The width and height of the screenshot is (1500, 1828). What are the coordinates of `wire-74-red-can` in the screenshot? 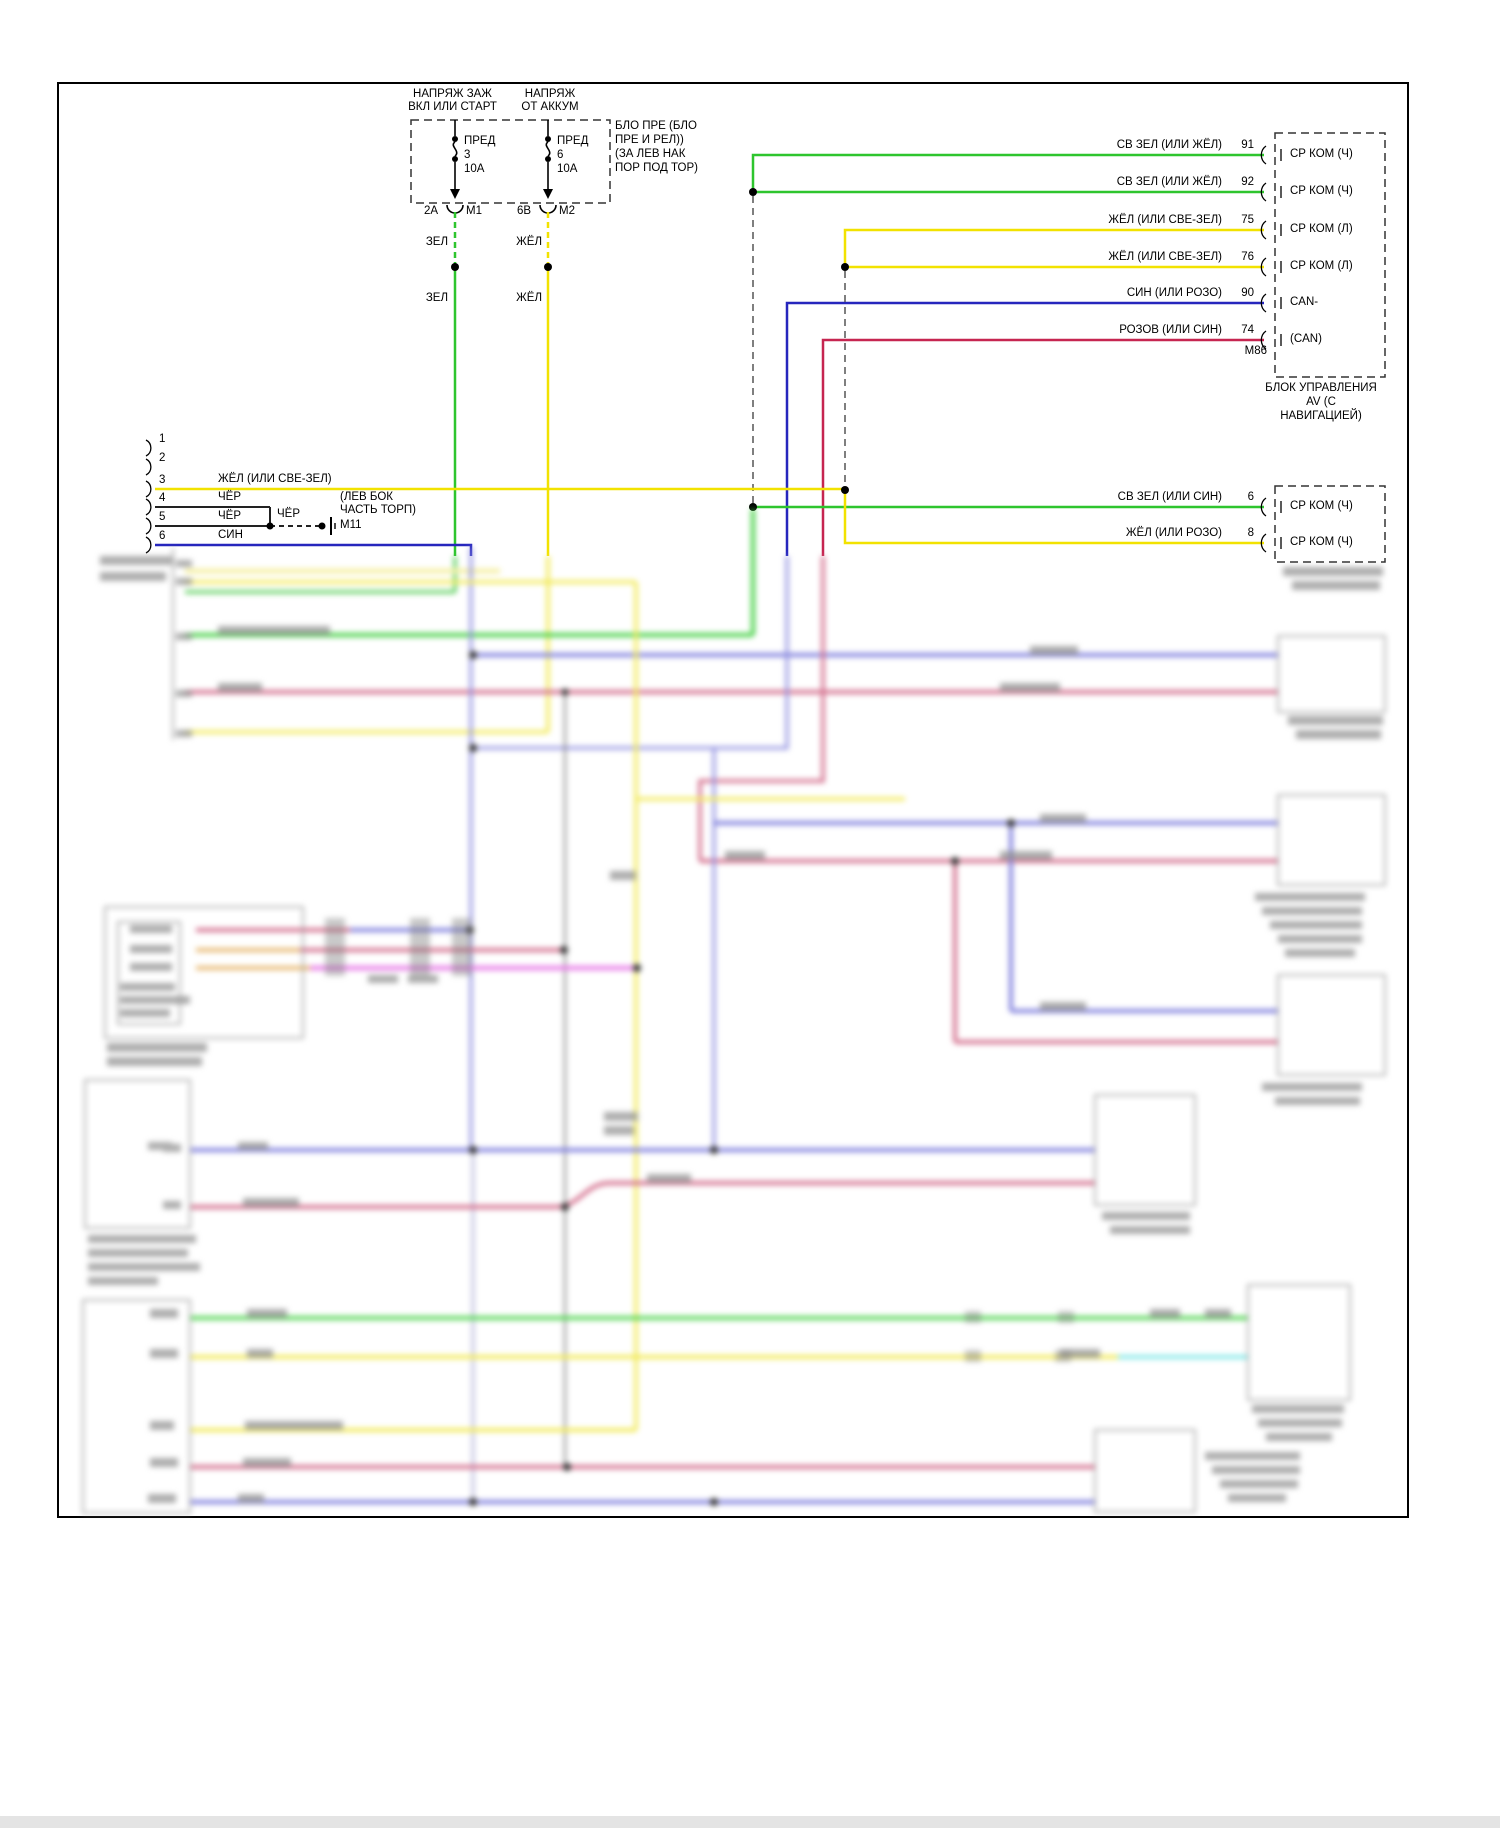 It's located at (1042, 447).